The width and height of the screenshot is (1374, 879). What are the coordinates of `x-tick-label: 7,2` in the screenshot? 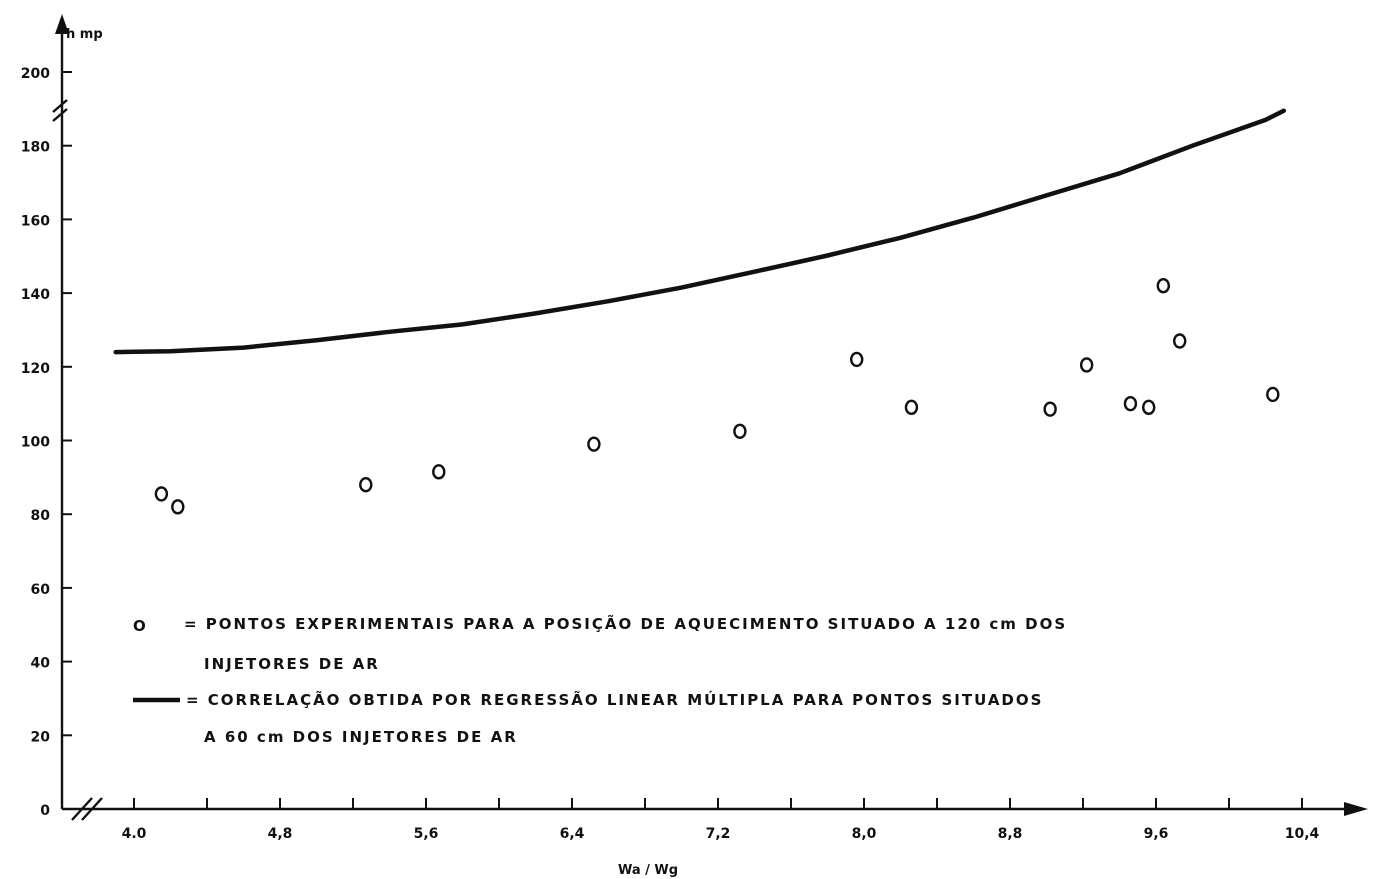 It's located at (718, 834).